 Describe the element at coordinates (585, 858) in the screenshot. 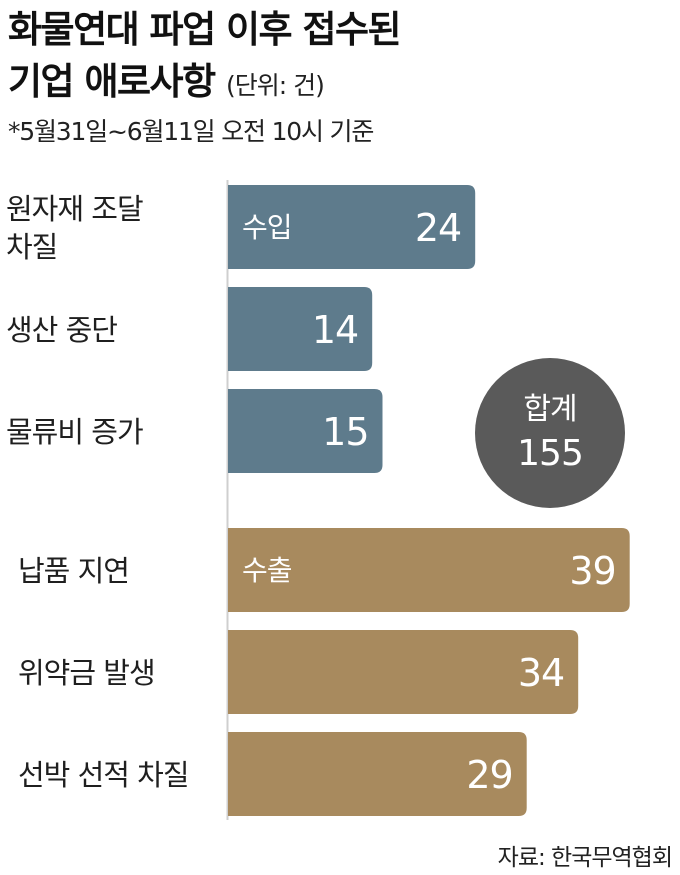

I see `source-note: 자료: 한국무역협회` at that location.